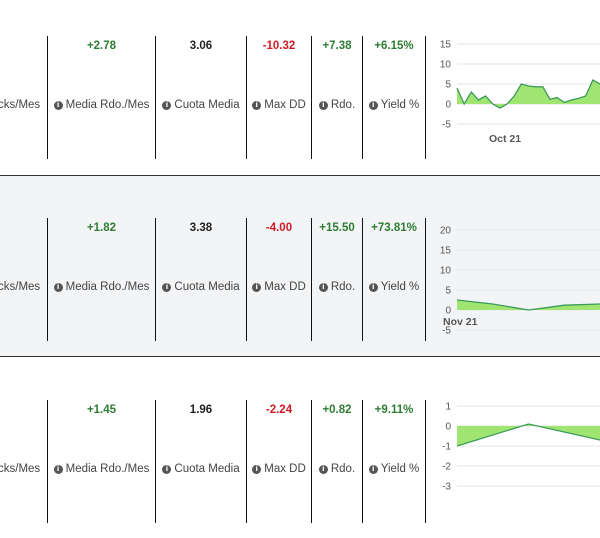 Image resolution: width=600 pixels, height=538 pixels. What do you see at coordinates (279, 97) in the screenshot?
I see `max-dd-cell: -10.32 i Max DD` at bounding box center [279, 97].